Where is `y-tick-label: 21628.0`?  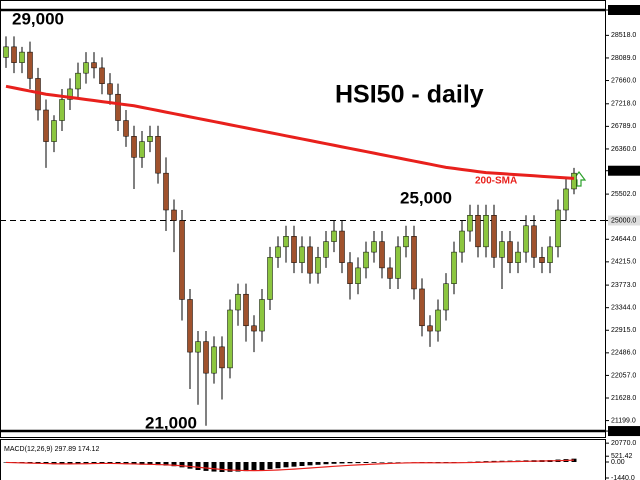 y-tick-label: 21628.0 is located at coordinates (623, 398).